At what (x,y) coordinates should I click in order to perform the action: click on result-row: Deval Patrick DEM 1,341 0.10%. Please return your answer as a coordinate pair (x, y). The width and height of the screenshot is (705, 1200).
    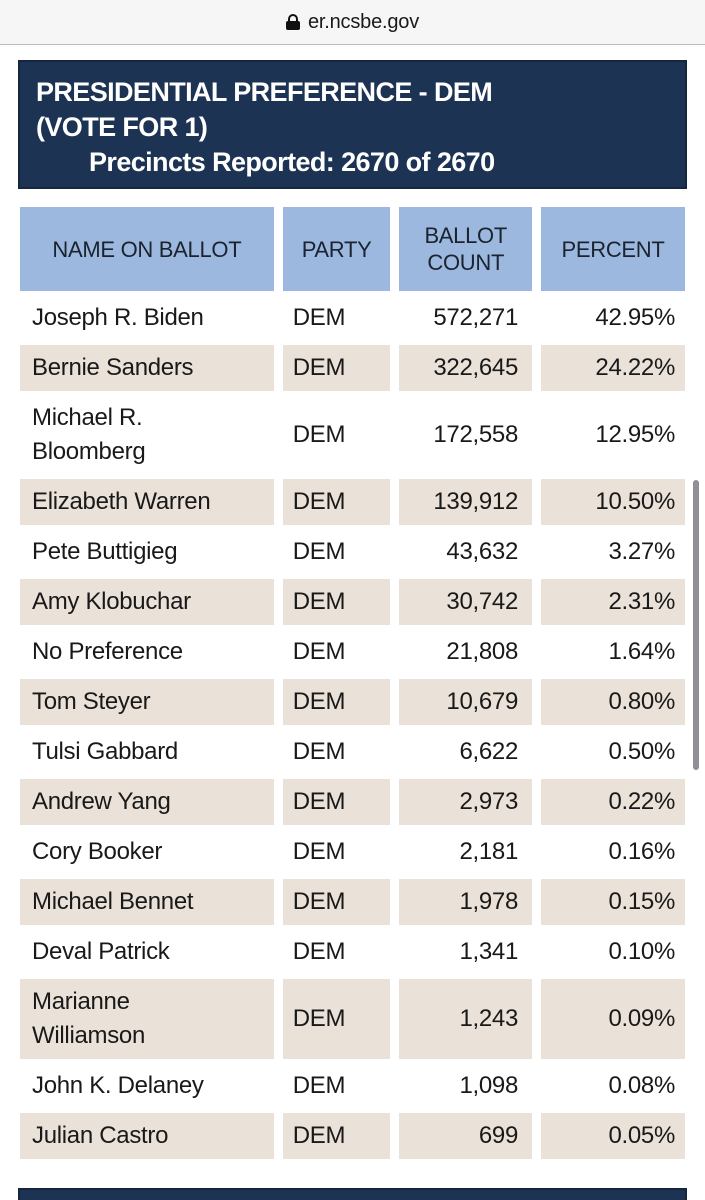
    Looking at the image, I should click on (352, 952).